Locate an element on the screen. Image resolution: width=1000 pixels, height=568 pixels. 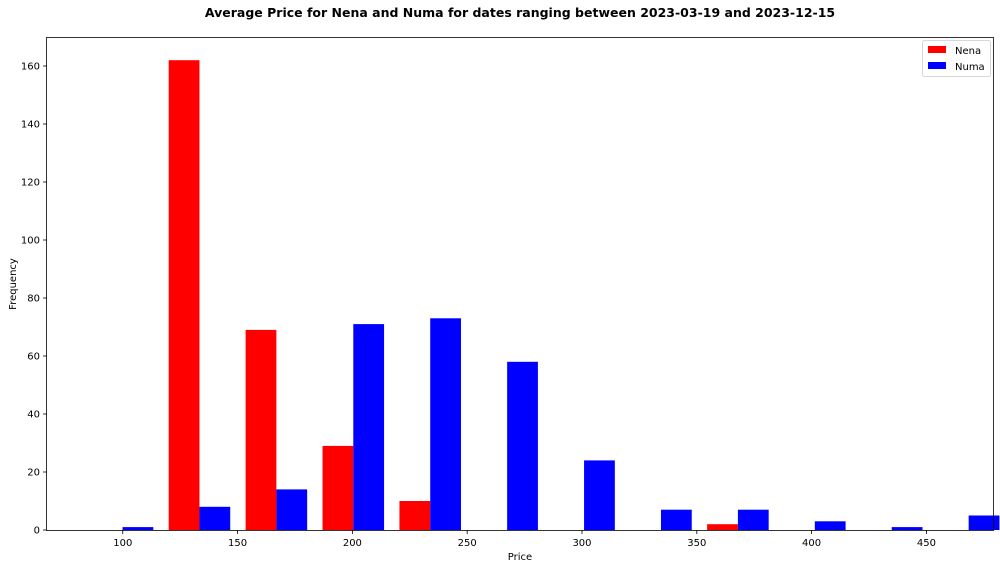
x-tick-label: 250 is located at coordinates (467, 543).